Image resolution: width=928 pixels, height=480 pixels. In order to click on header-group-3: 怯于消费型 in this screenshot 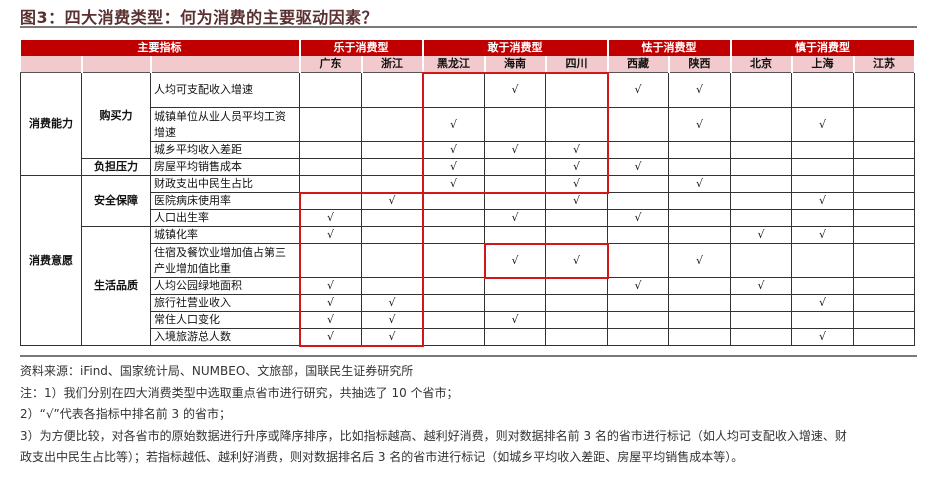, I will do `click(669, 48)`.